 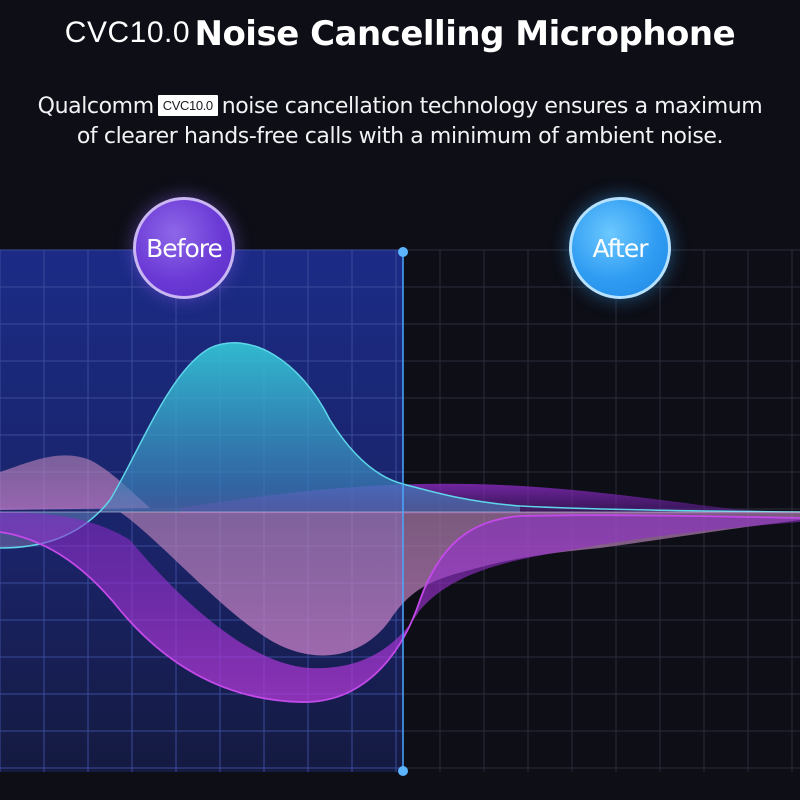 What do you see at coordinates (127, 32) in the screenshot?
I see `title-prefix: CVC10.0` at bounding box center [127, 32].